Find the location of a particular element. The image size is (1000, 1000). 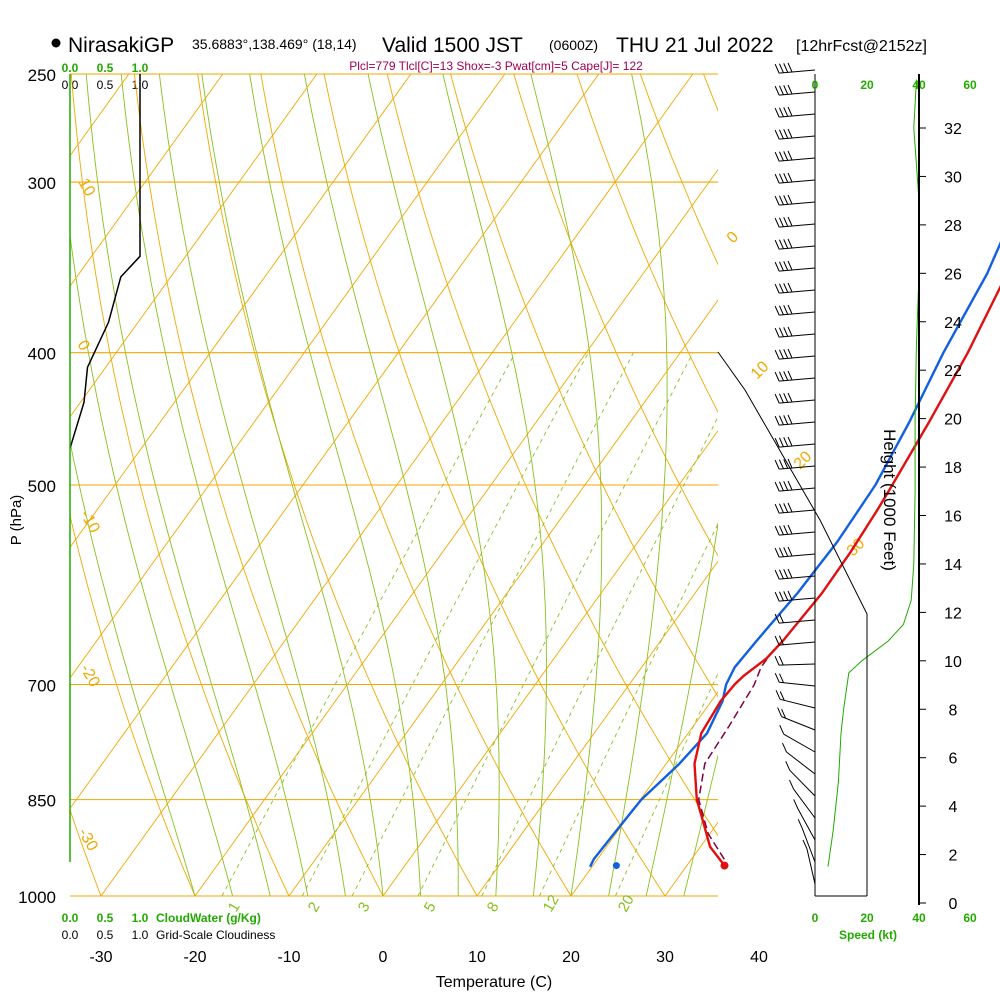

surface-dewpoint-dot is located at coordinates (616, 866).